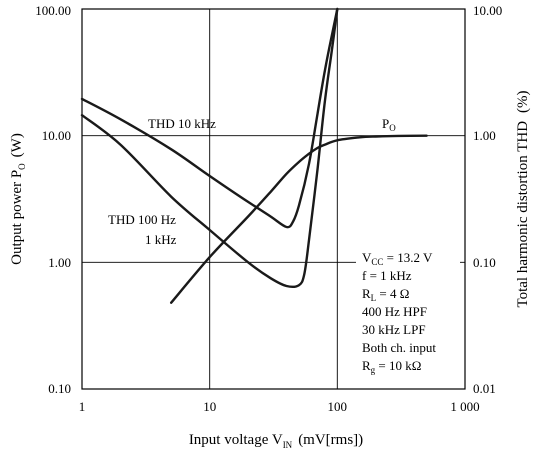 This screenshot has width=534, height=455. I want to click on condition-rl: RL = 4 Ω, so click(385, 294).